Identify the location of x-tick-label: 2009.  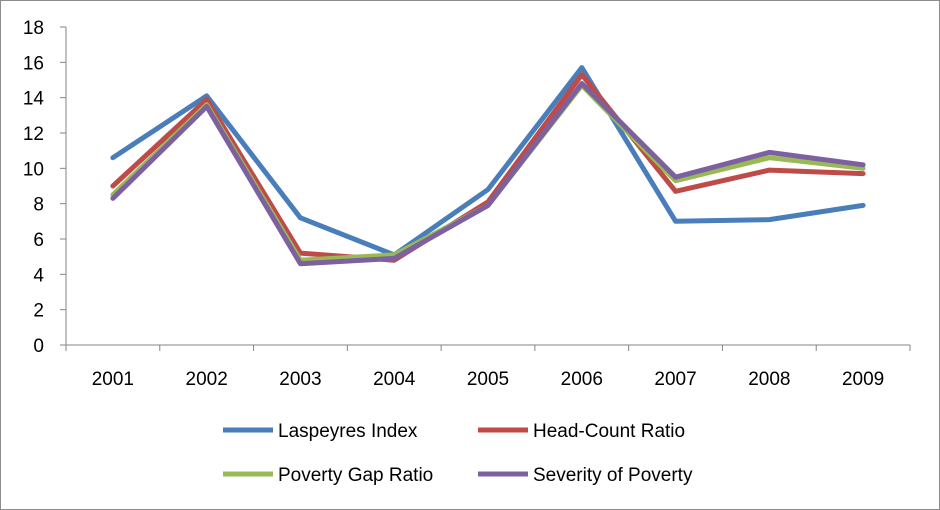
(863, 379).